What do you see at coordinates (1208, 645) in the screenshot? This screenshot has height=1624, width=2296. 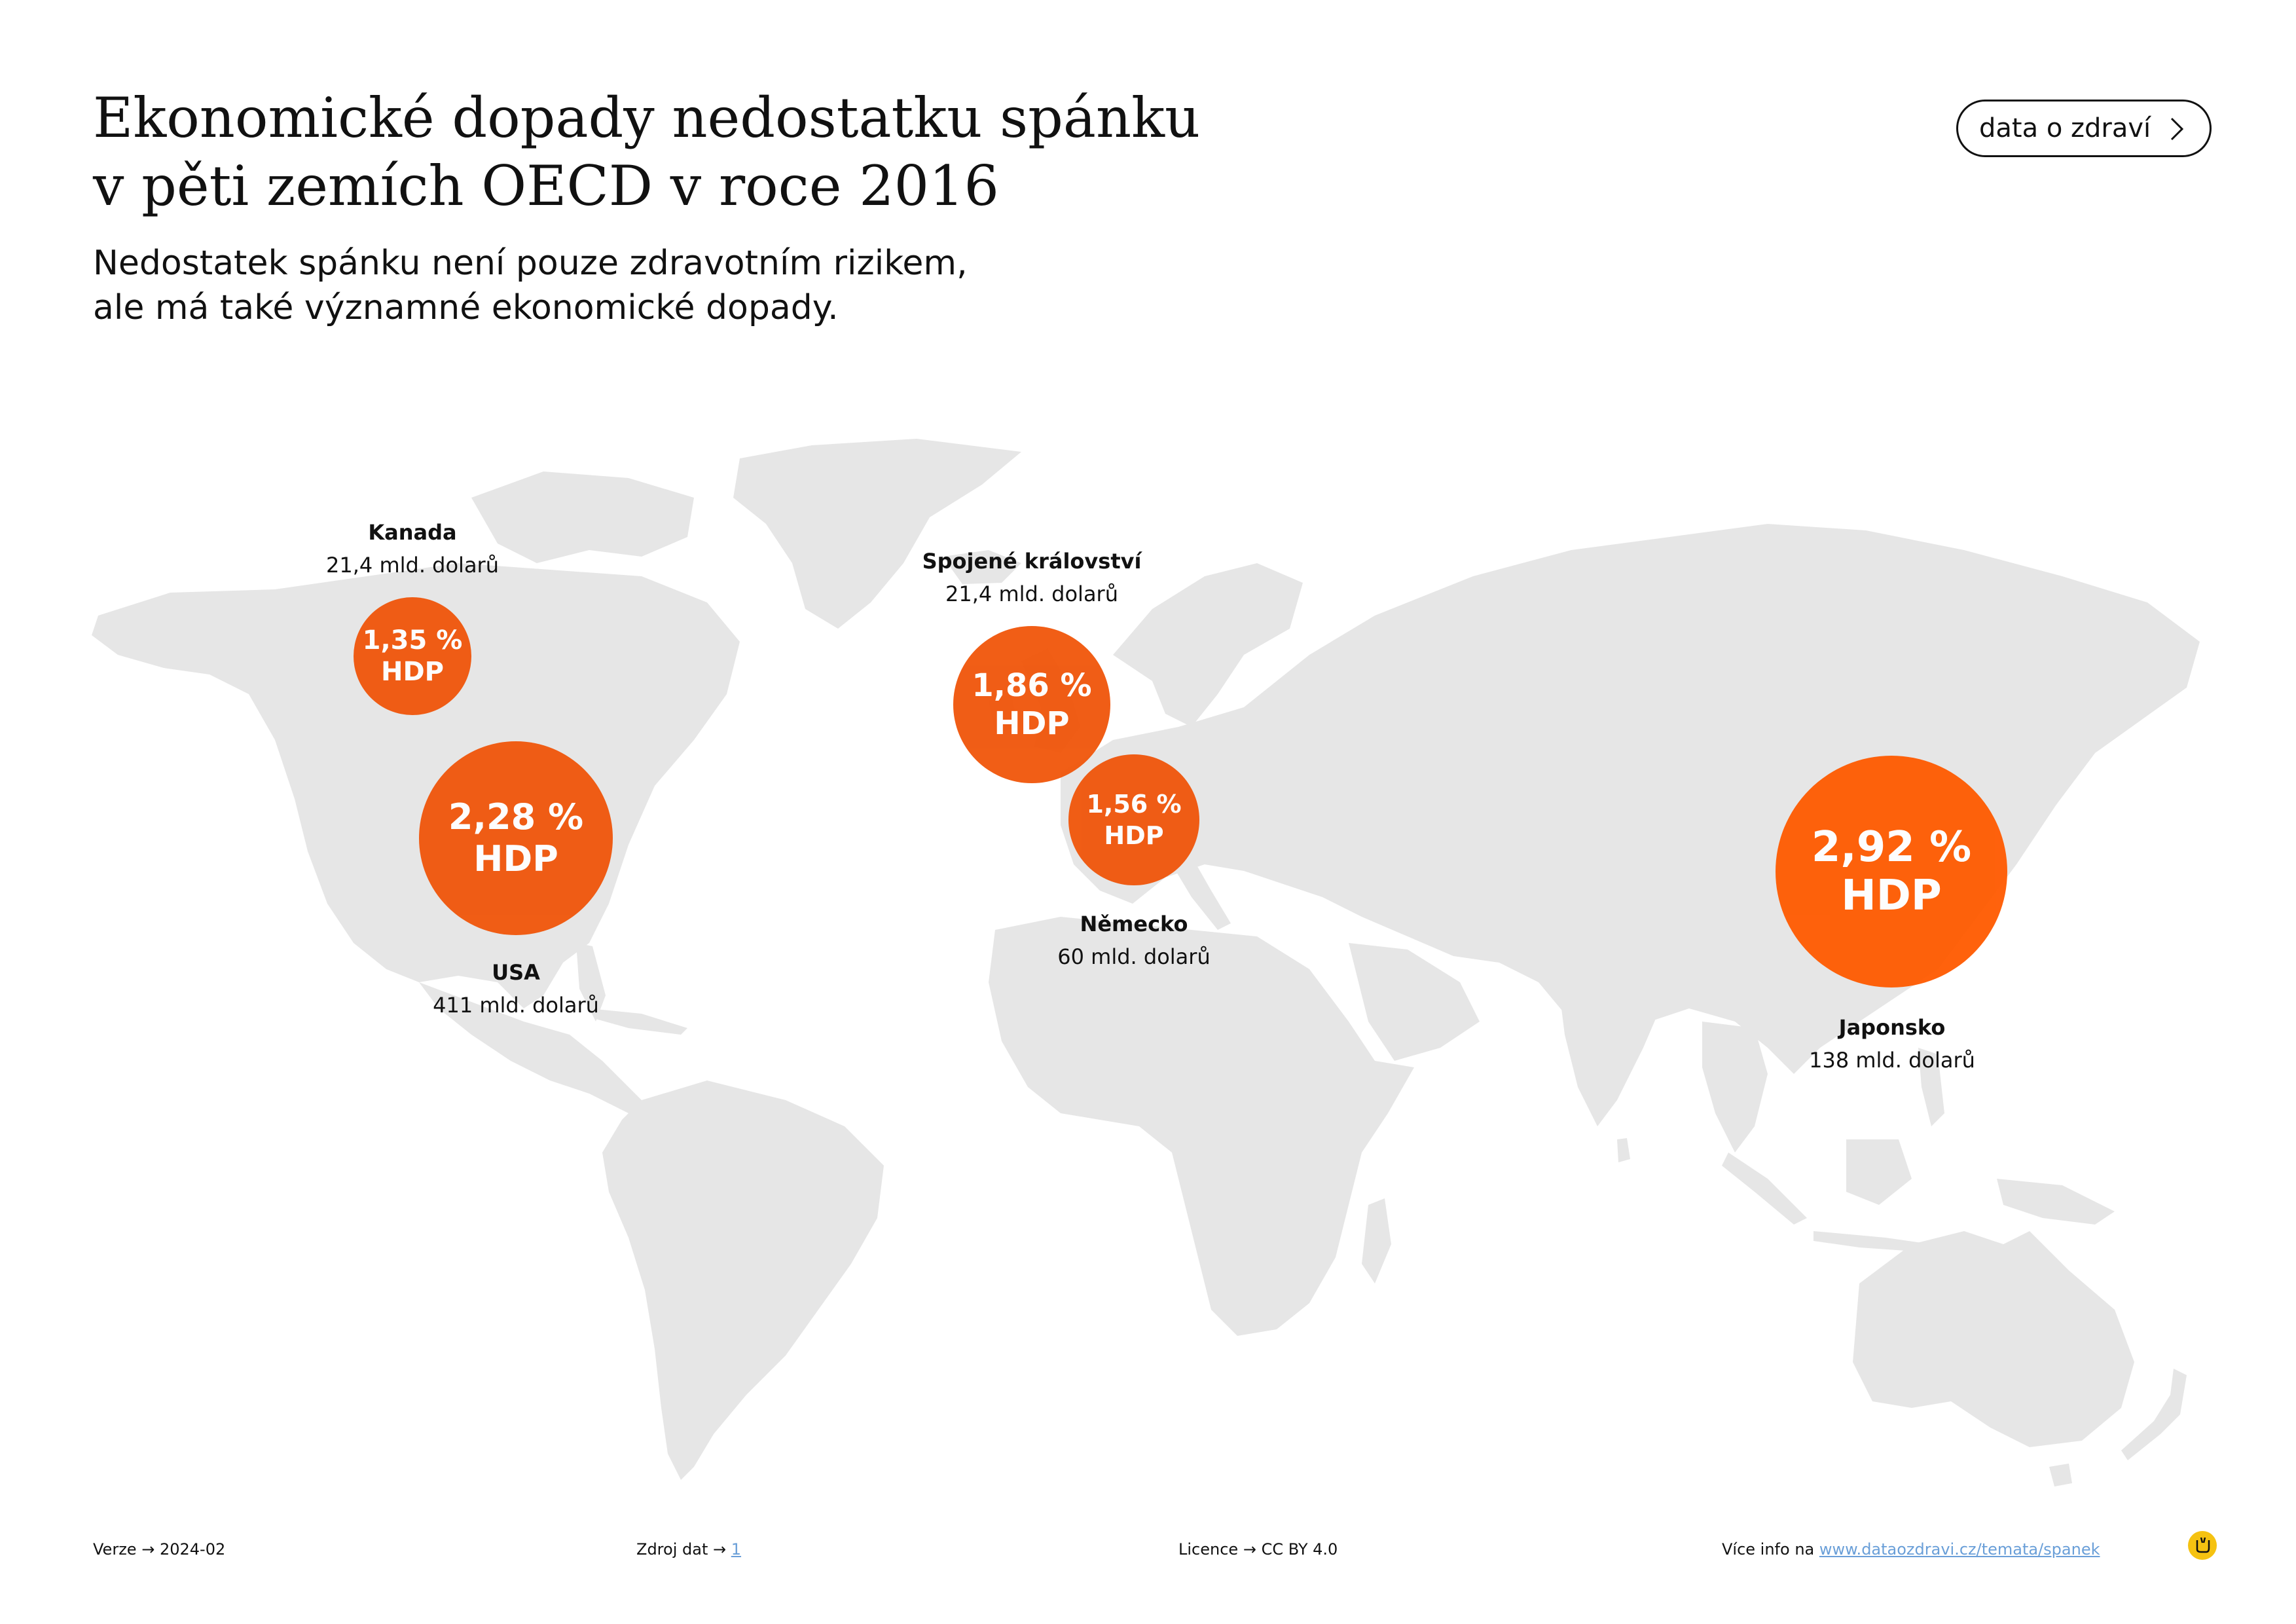 I see `scandinavia-landmass` at bounding box center [1208, 645].